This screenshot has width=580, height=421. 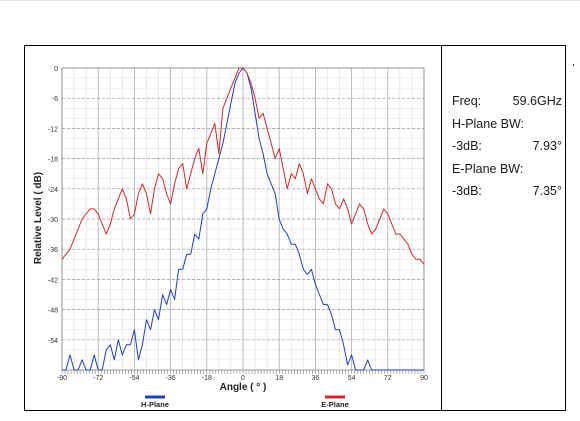 What do you see at coordinates (53, 250) in the screenshot?
I see `y-tick-label: -36` at bounding box center [53, 250].